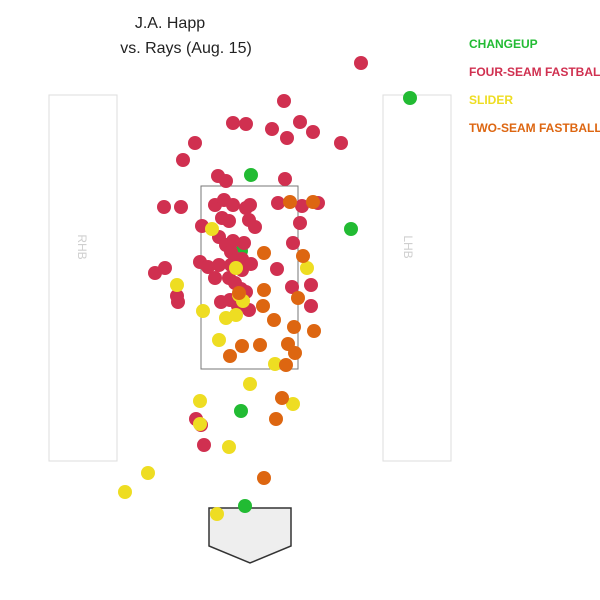 Image resolution: width=600 pixels, height=600 pixels. What do you see at coordinates (170, 23) in the screenshot?
I see `chart-title: J.A. Happ` at bounding box center [170, 23].